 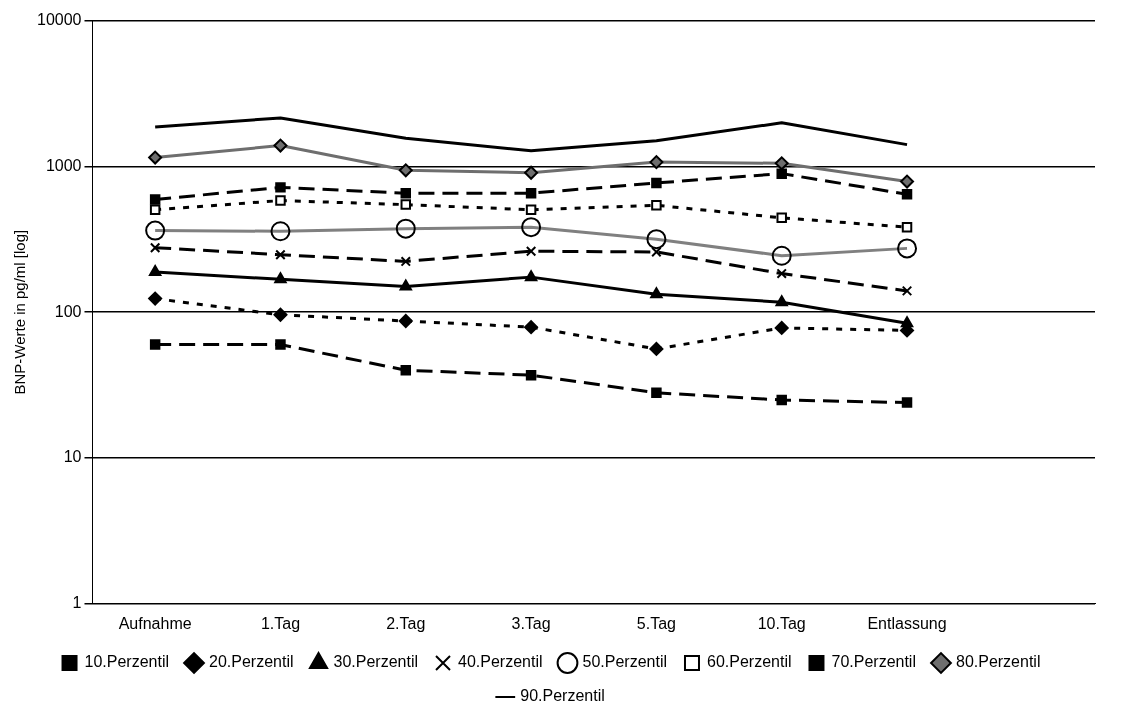 What do you see at coordinates (873, 662) in the screenshot?
I see `legend-label: 70.Perzentil` at bounding box center [873, 662].